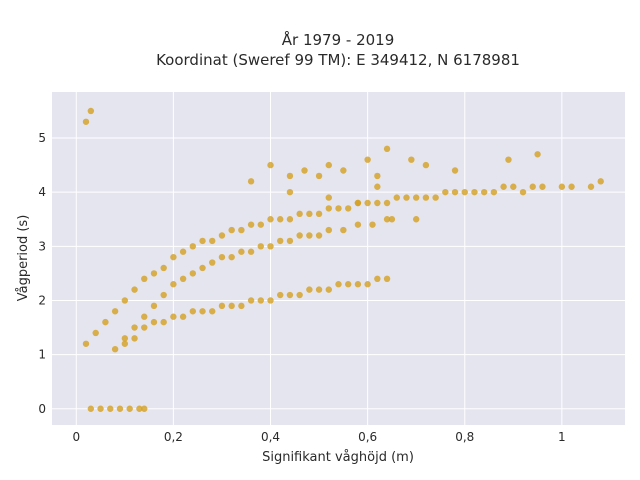 Image resolution: width=640 pixels, height=480 pixels. What do you see at coordinates (338, 457) in the screenshot?
I see `x-axis-title: Signifikant våghöjd (m)` at bounding box center [338, 457].